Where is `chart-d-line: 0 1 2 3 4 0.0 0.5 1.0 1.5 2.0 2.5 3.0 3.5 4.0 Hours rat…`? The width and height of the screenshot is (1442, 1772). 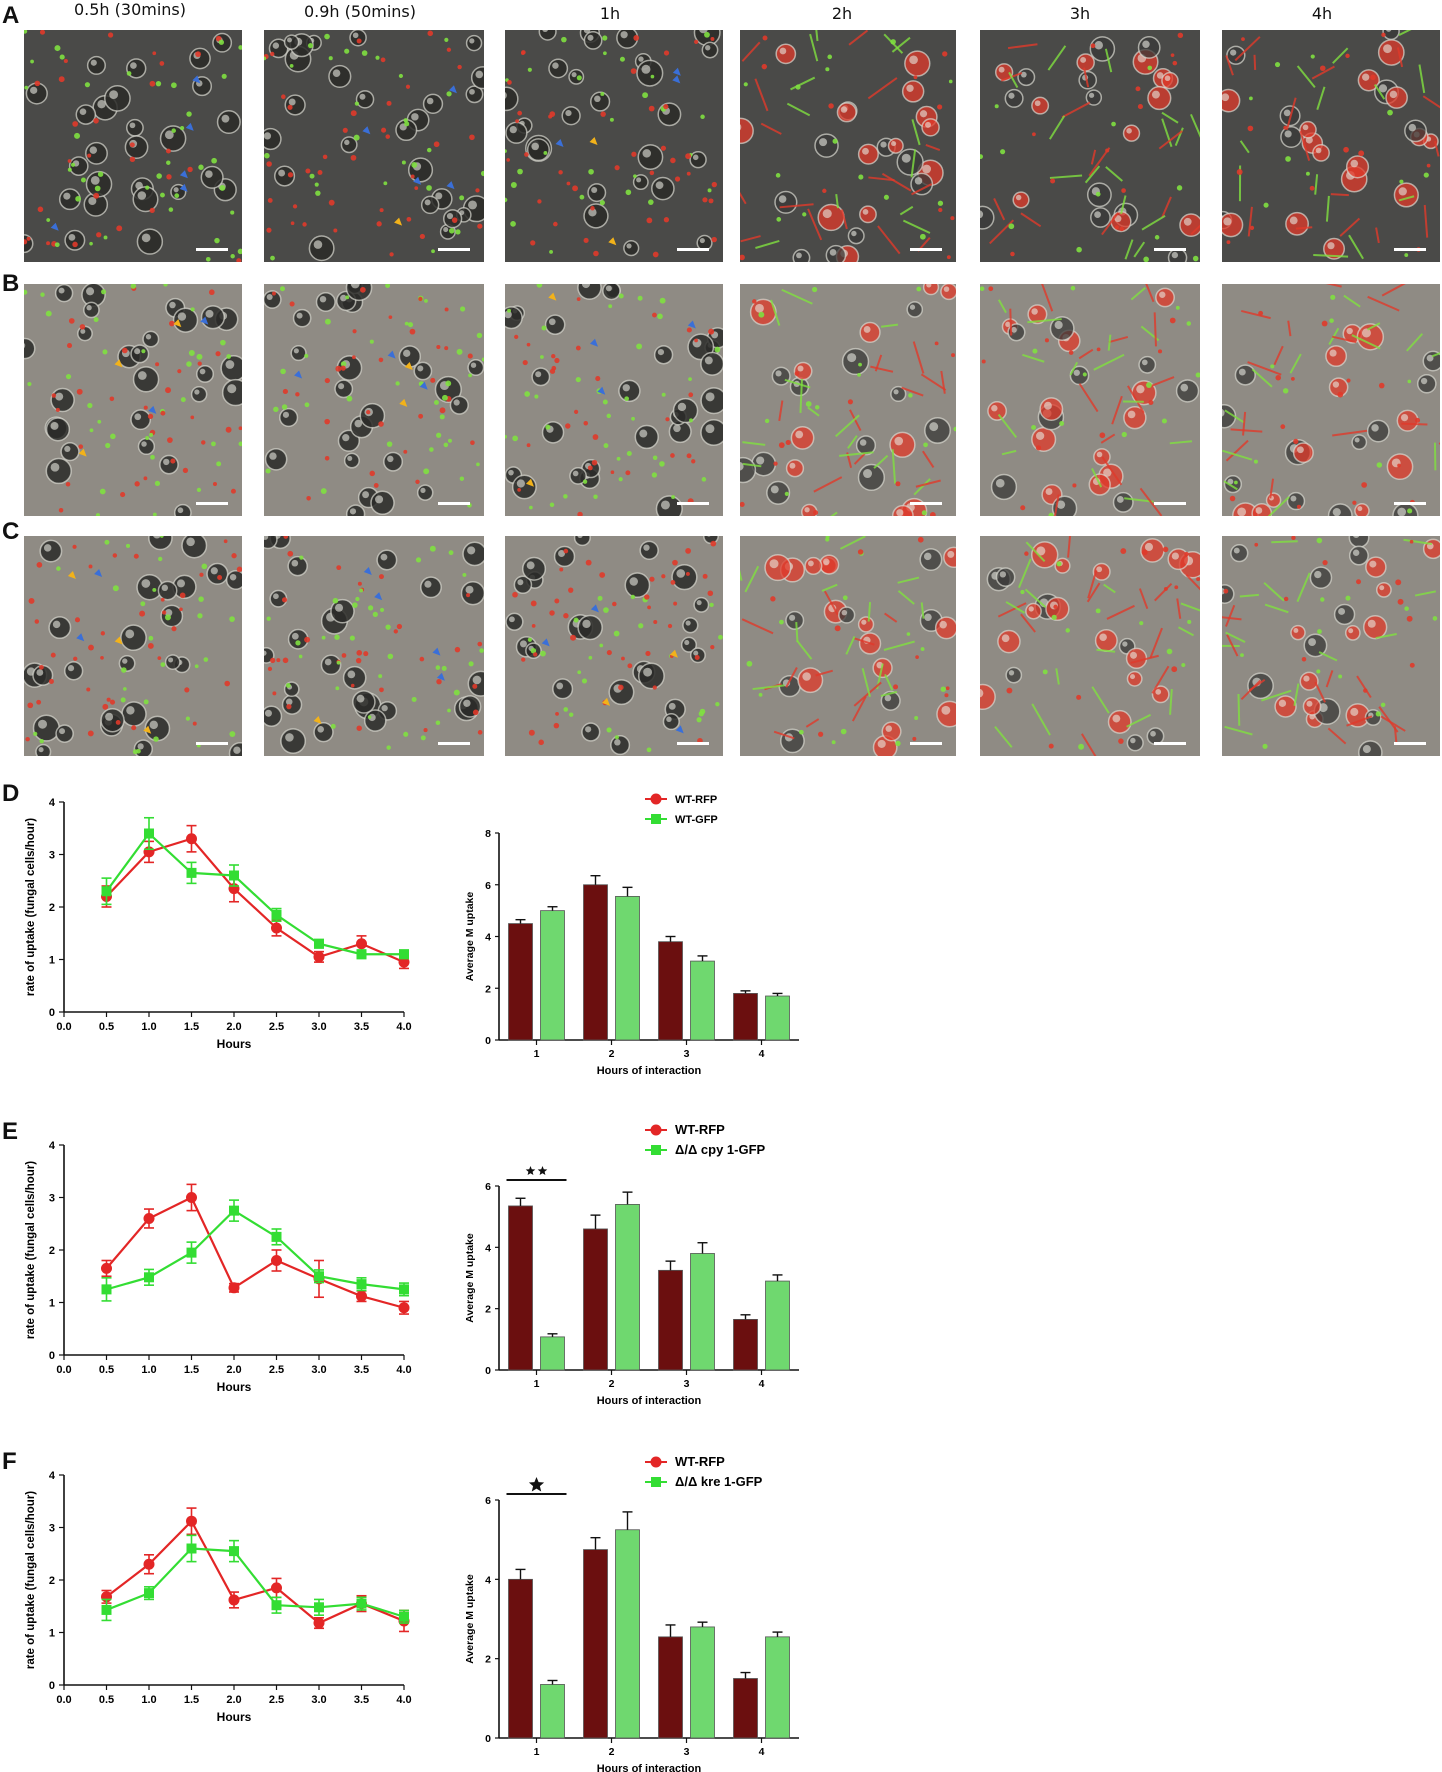
chart-d-line: 0 1 2 3 4 0.0 0.5 1.0 1.5 2.0 2.5 3.0 3.5 4.0 Hours rat… is located at coordinates (218, 924).